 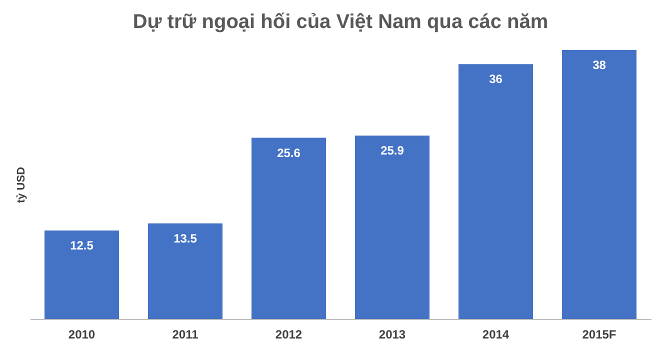 What do you see at coordinates (288, 335) in the screenshot?
I see `x-tick-label: 2012` at bounding box center [288, 335].